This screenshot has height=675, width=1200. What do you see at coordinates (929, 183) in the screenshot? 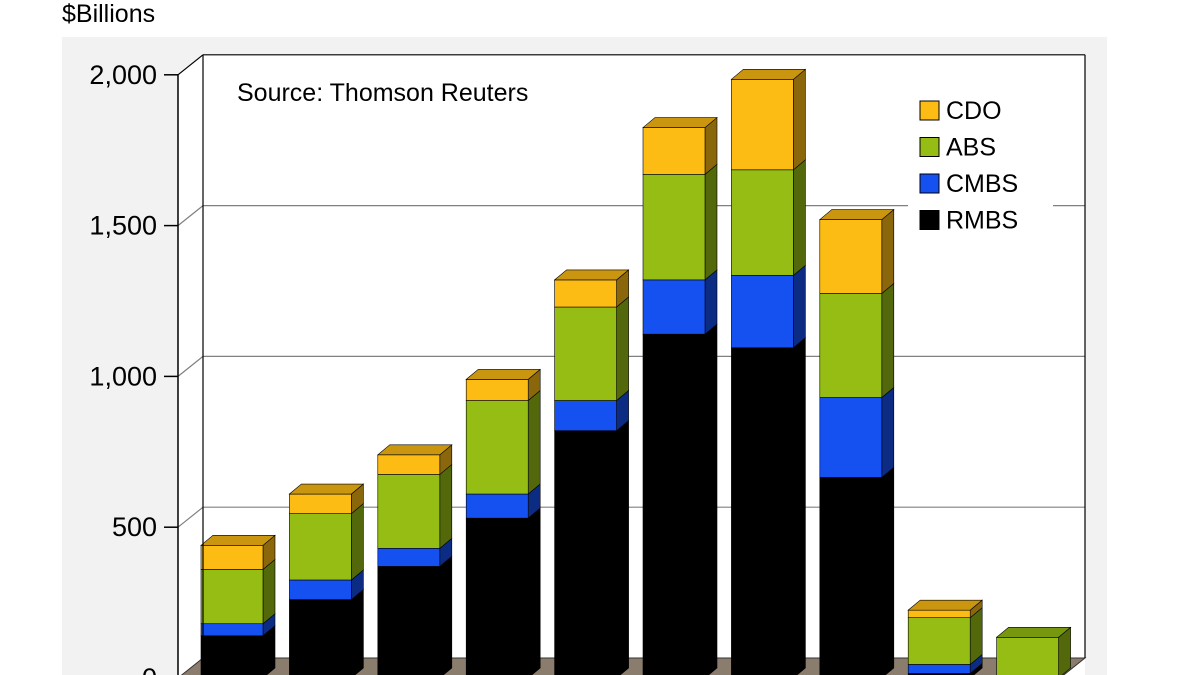
I see `legend-swatch-cmbs` at bounding box center [929, 183].